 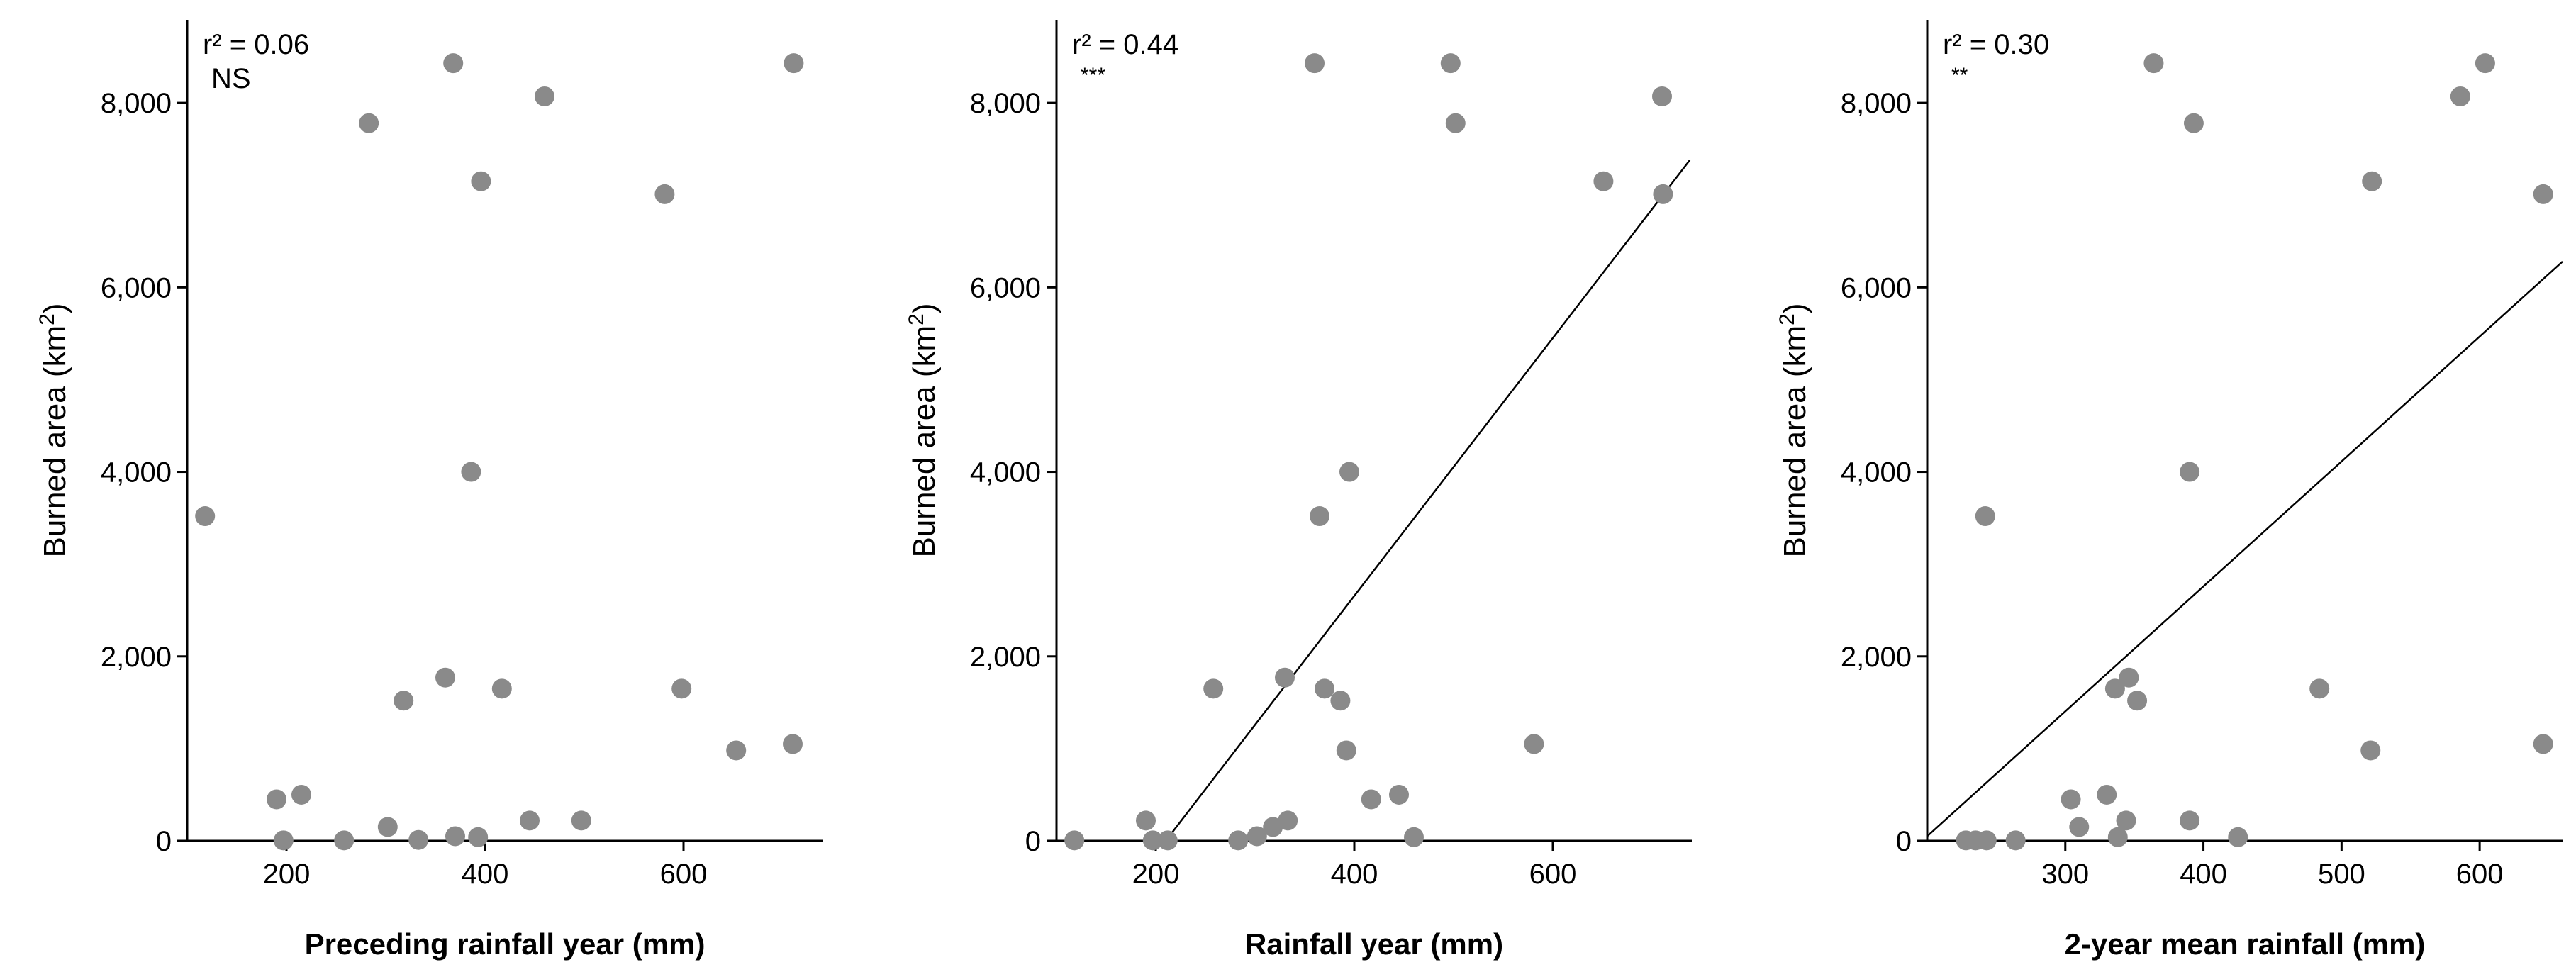 What do you see at coordinates (2341, 874) in the screenshot?
I see `x-tick-label: 500` at bounding box center [2341, 874].